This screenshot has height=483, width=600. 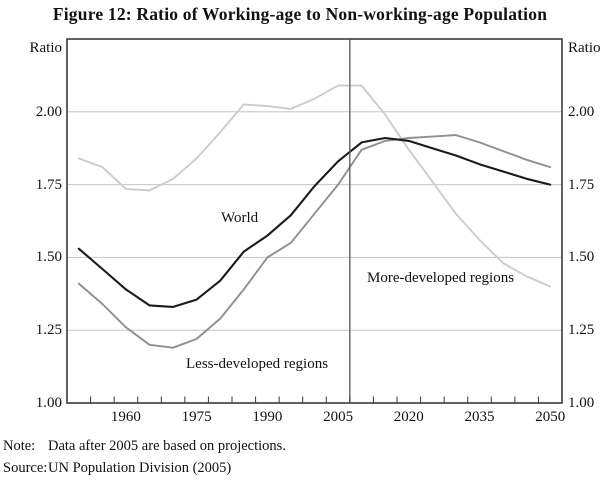 I want to click on y-tick-label-left-1.75: 1.75, so click(x=48, y=184).